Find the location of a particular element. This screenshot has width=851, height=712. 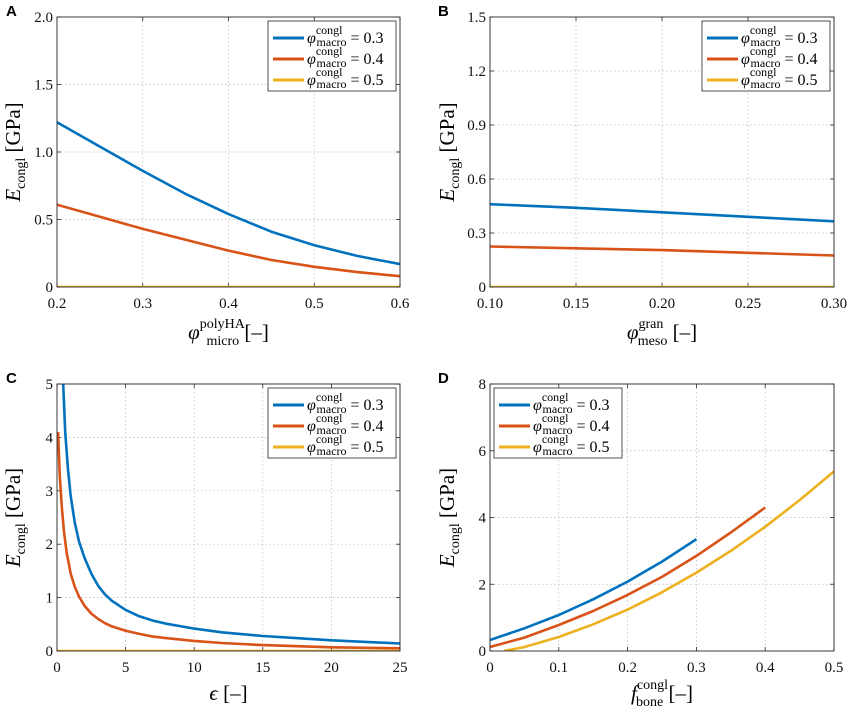

x-tick-label: 0.1 is located at coordinates (558, 668).